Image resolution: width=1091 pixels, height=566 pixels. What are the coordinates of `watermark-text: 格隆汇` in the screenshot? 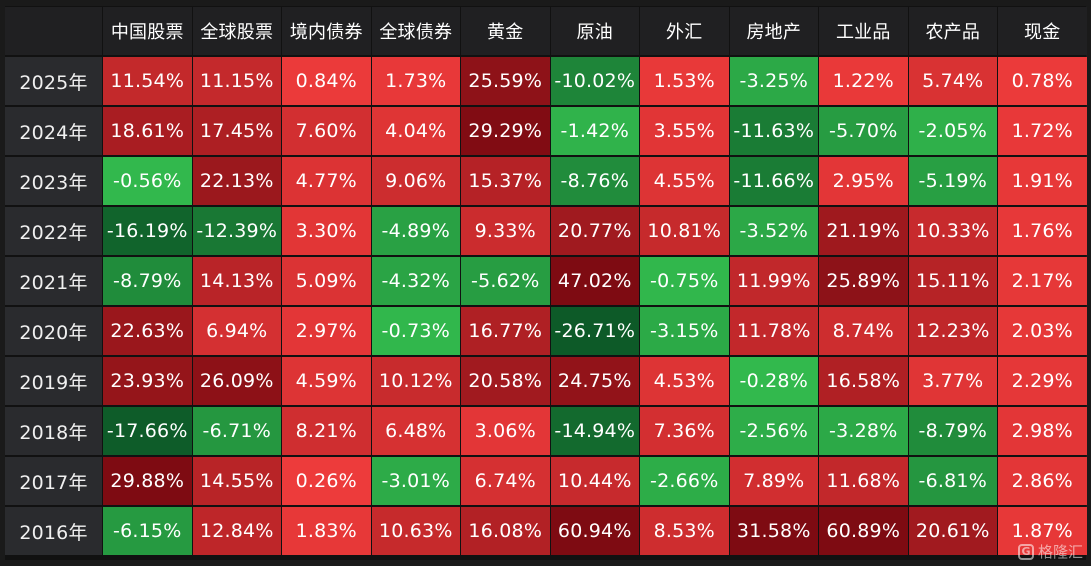 It's located at (1060, 552).